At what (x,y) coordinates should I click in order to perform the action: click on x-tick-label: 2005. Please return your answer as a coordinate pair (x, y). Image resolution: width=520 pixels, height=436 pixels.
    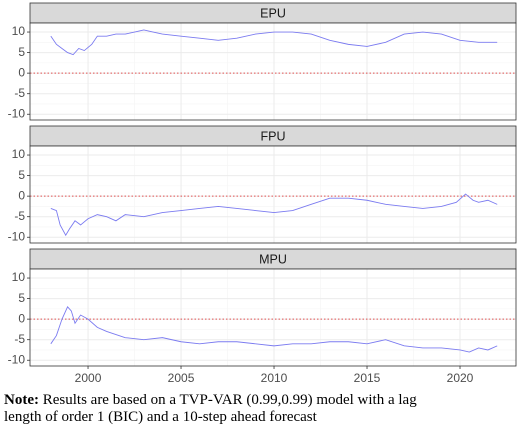
    Looking at the image, I should click on (181, 378).